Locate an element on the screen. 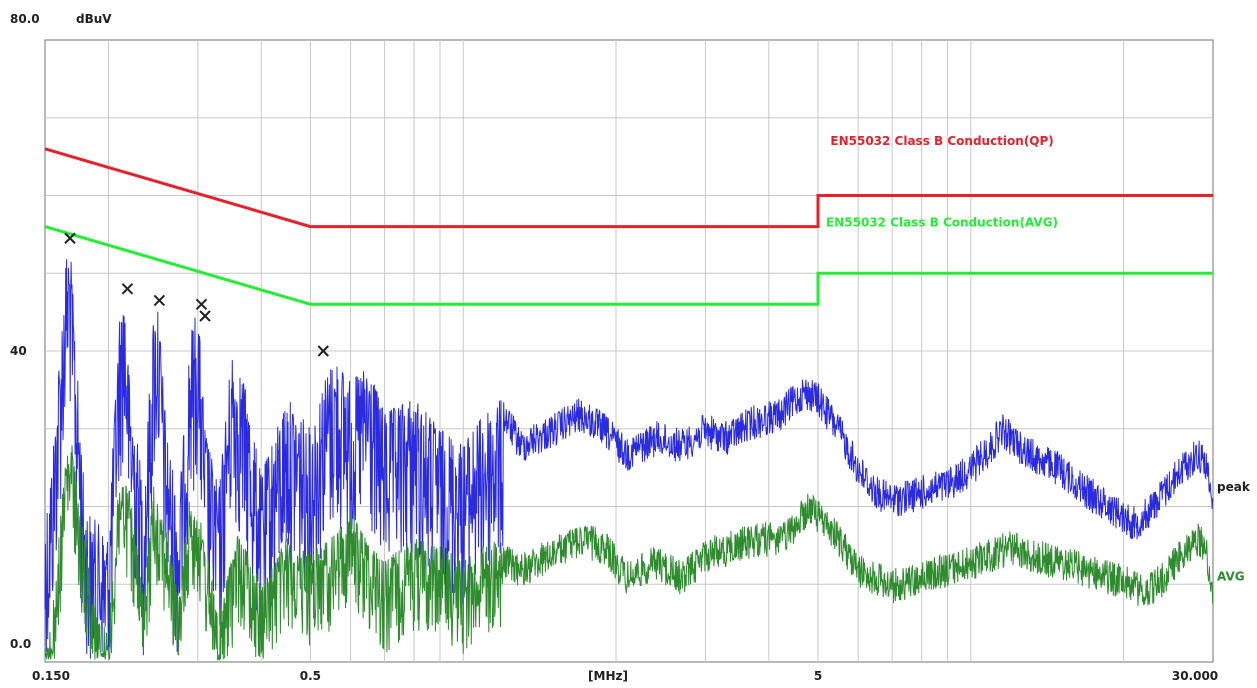 This screenshot has height=688, width=1257. series-avg-label: AVG is located at coordinates (1231, 576).